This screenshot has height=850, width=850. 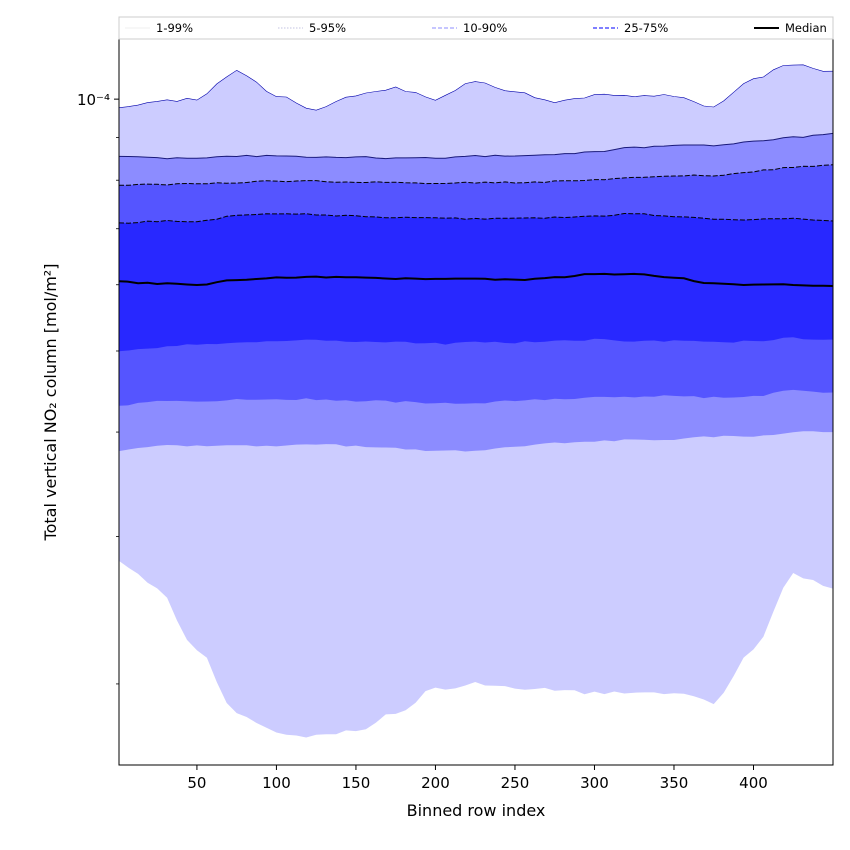 What do you see at coordinates (476, 218) in the screenshot?
I see `band-upper-edge-25-75-pct` at bounding box center [476, 218].